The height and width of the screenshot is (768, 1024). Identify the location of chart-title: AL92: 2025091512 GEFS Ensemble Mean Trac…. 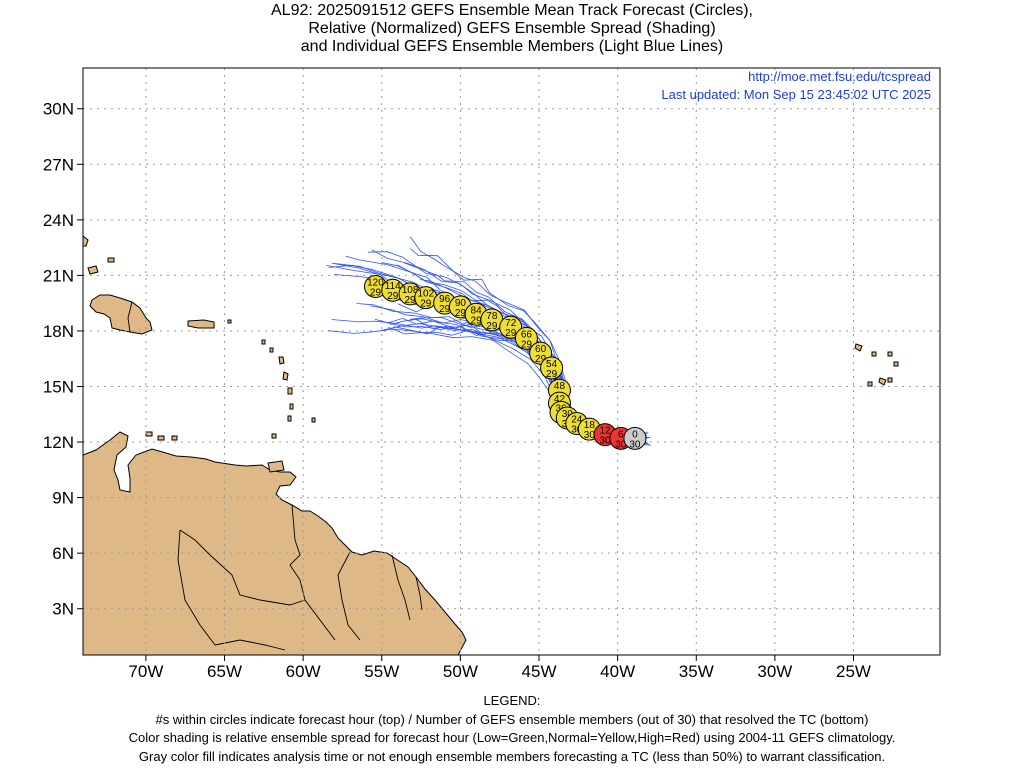
(512, 29).